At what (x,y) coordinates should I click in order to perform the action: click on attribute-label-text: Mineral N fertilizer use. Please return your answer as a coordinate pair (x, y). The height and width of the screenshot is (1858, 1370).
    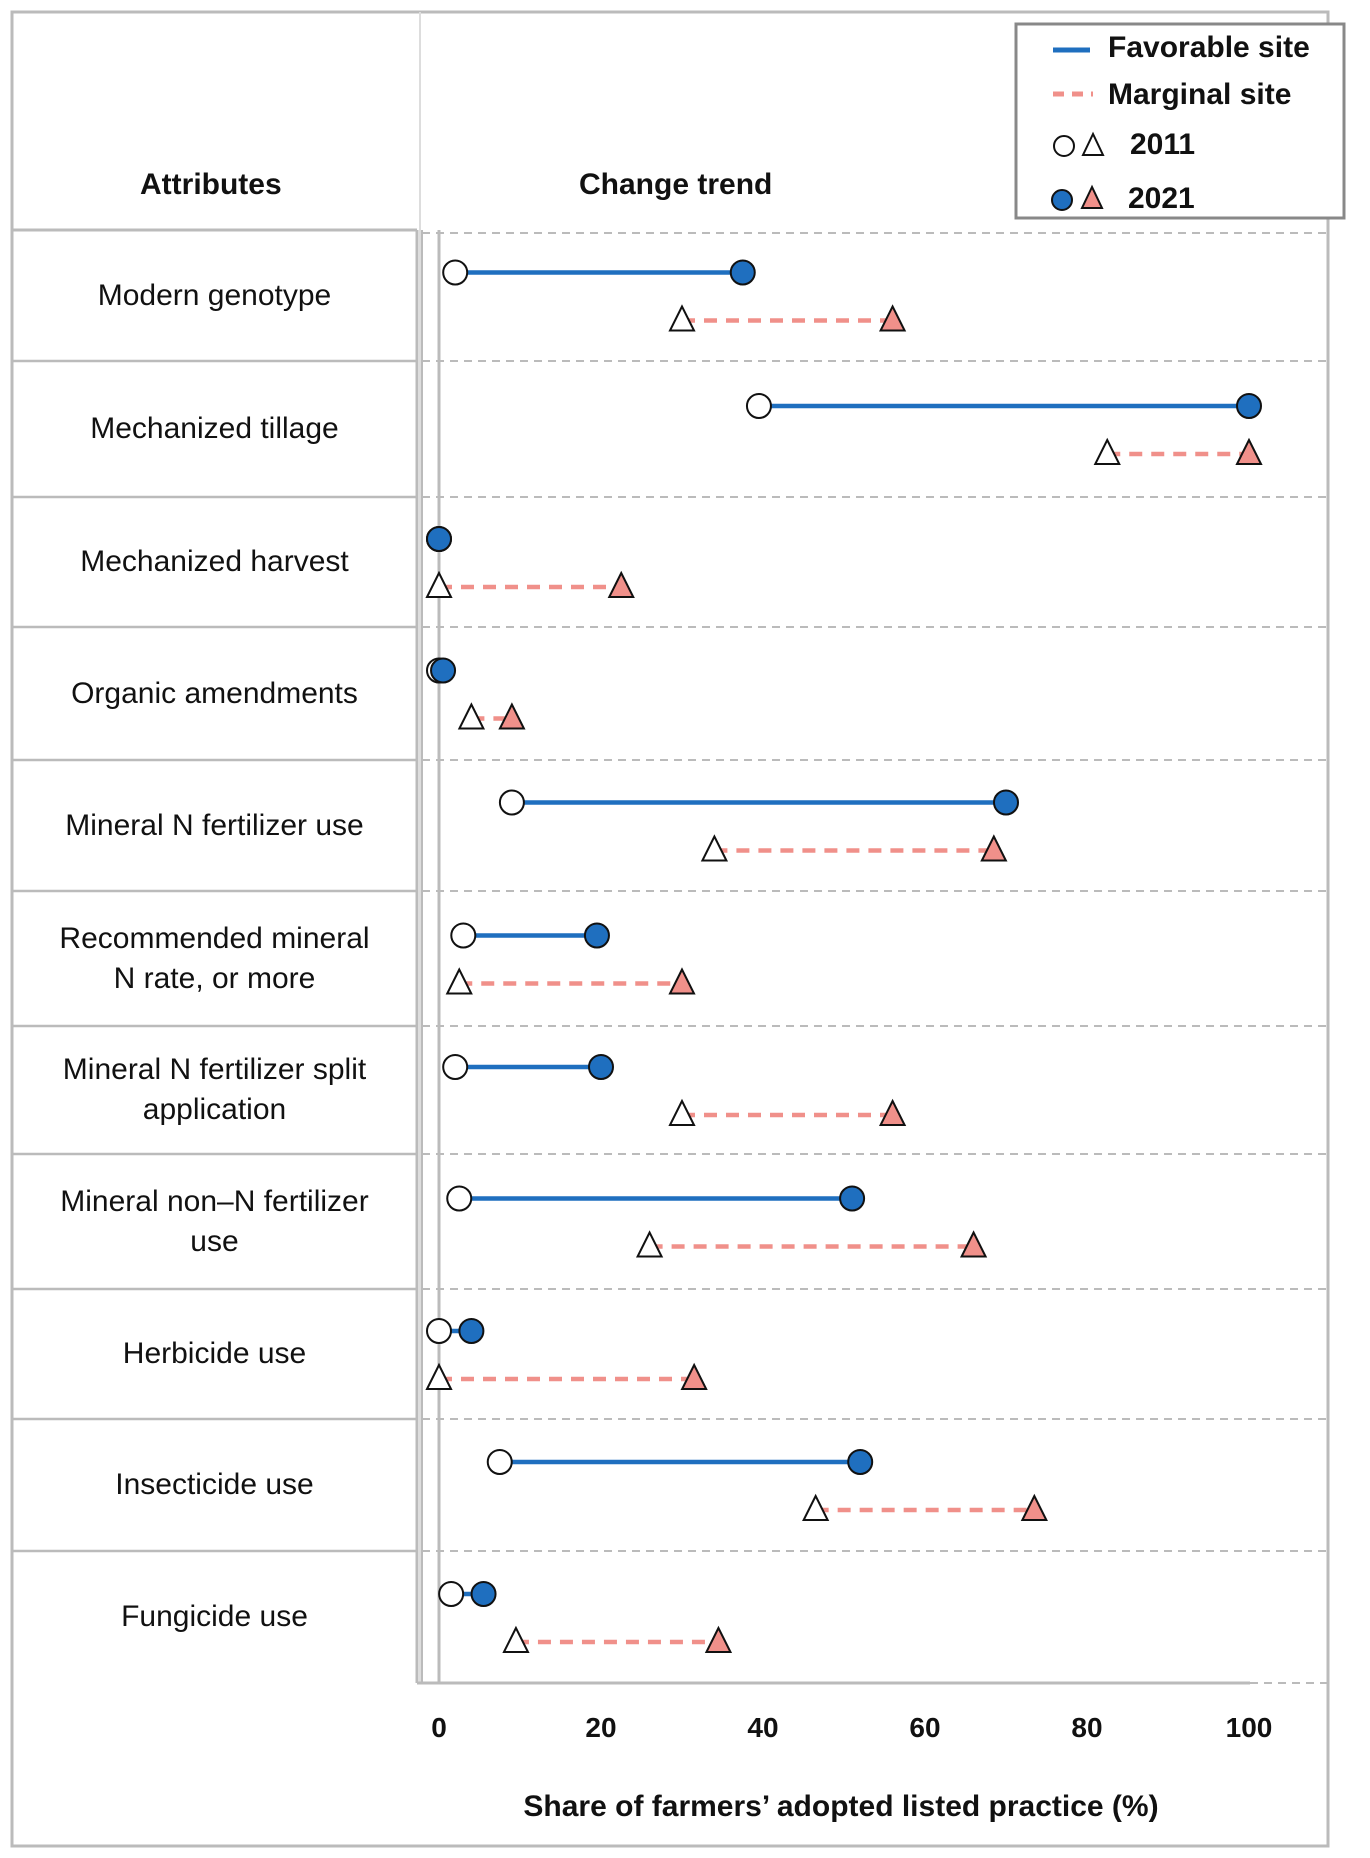
    Looking at the image, I should click on (214, 826).